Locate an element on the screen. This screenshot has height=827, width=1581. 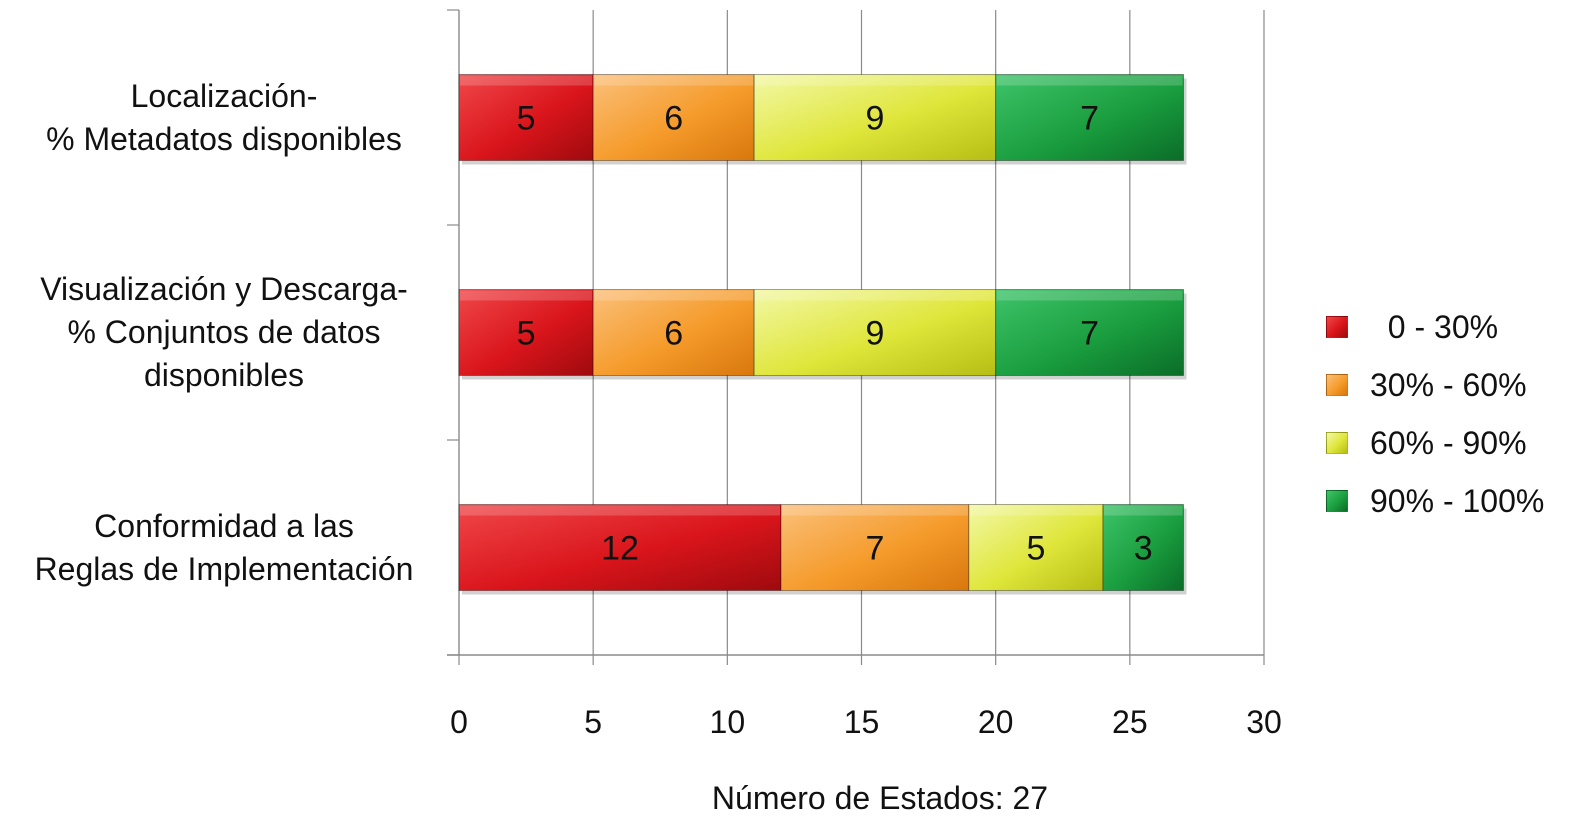
x-tick-label: 20 is located at coordinates (996, 722).